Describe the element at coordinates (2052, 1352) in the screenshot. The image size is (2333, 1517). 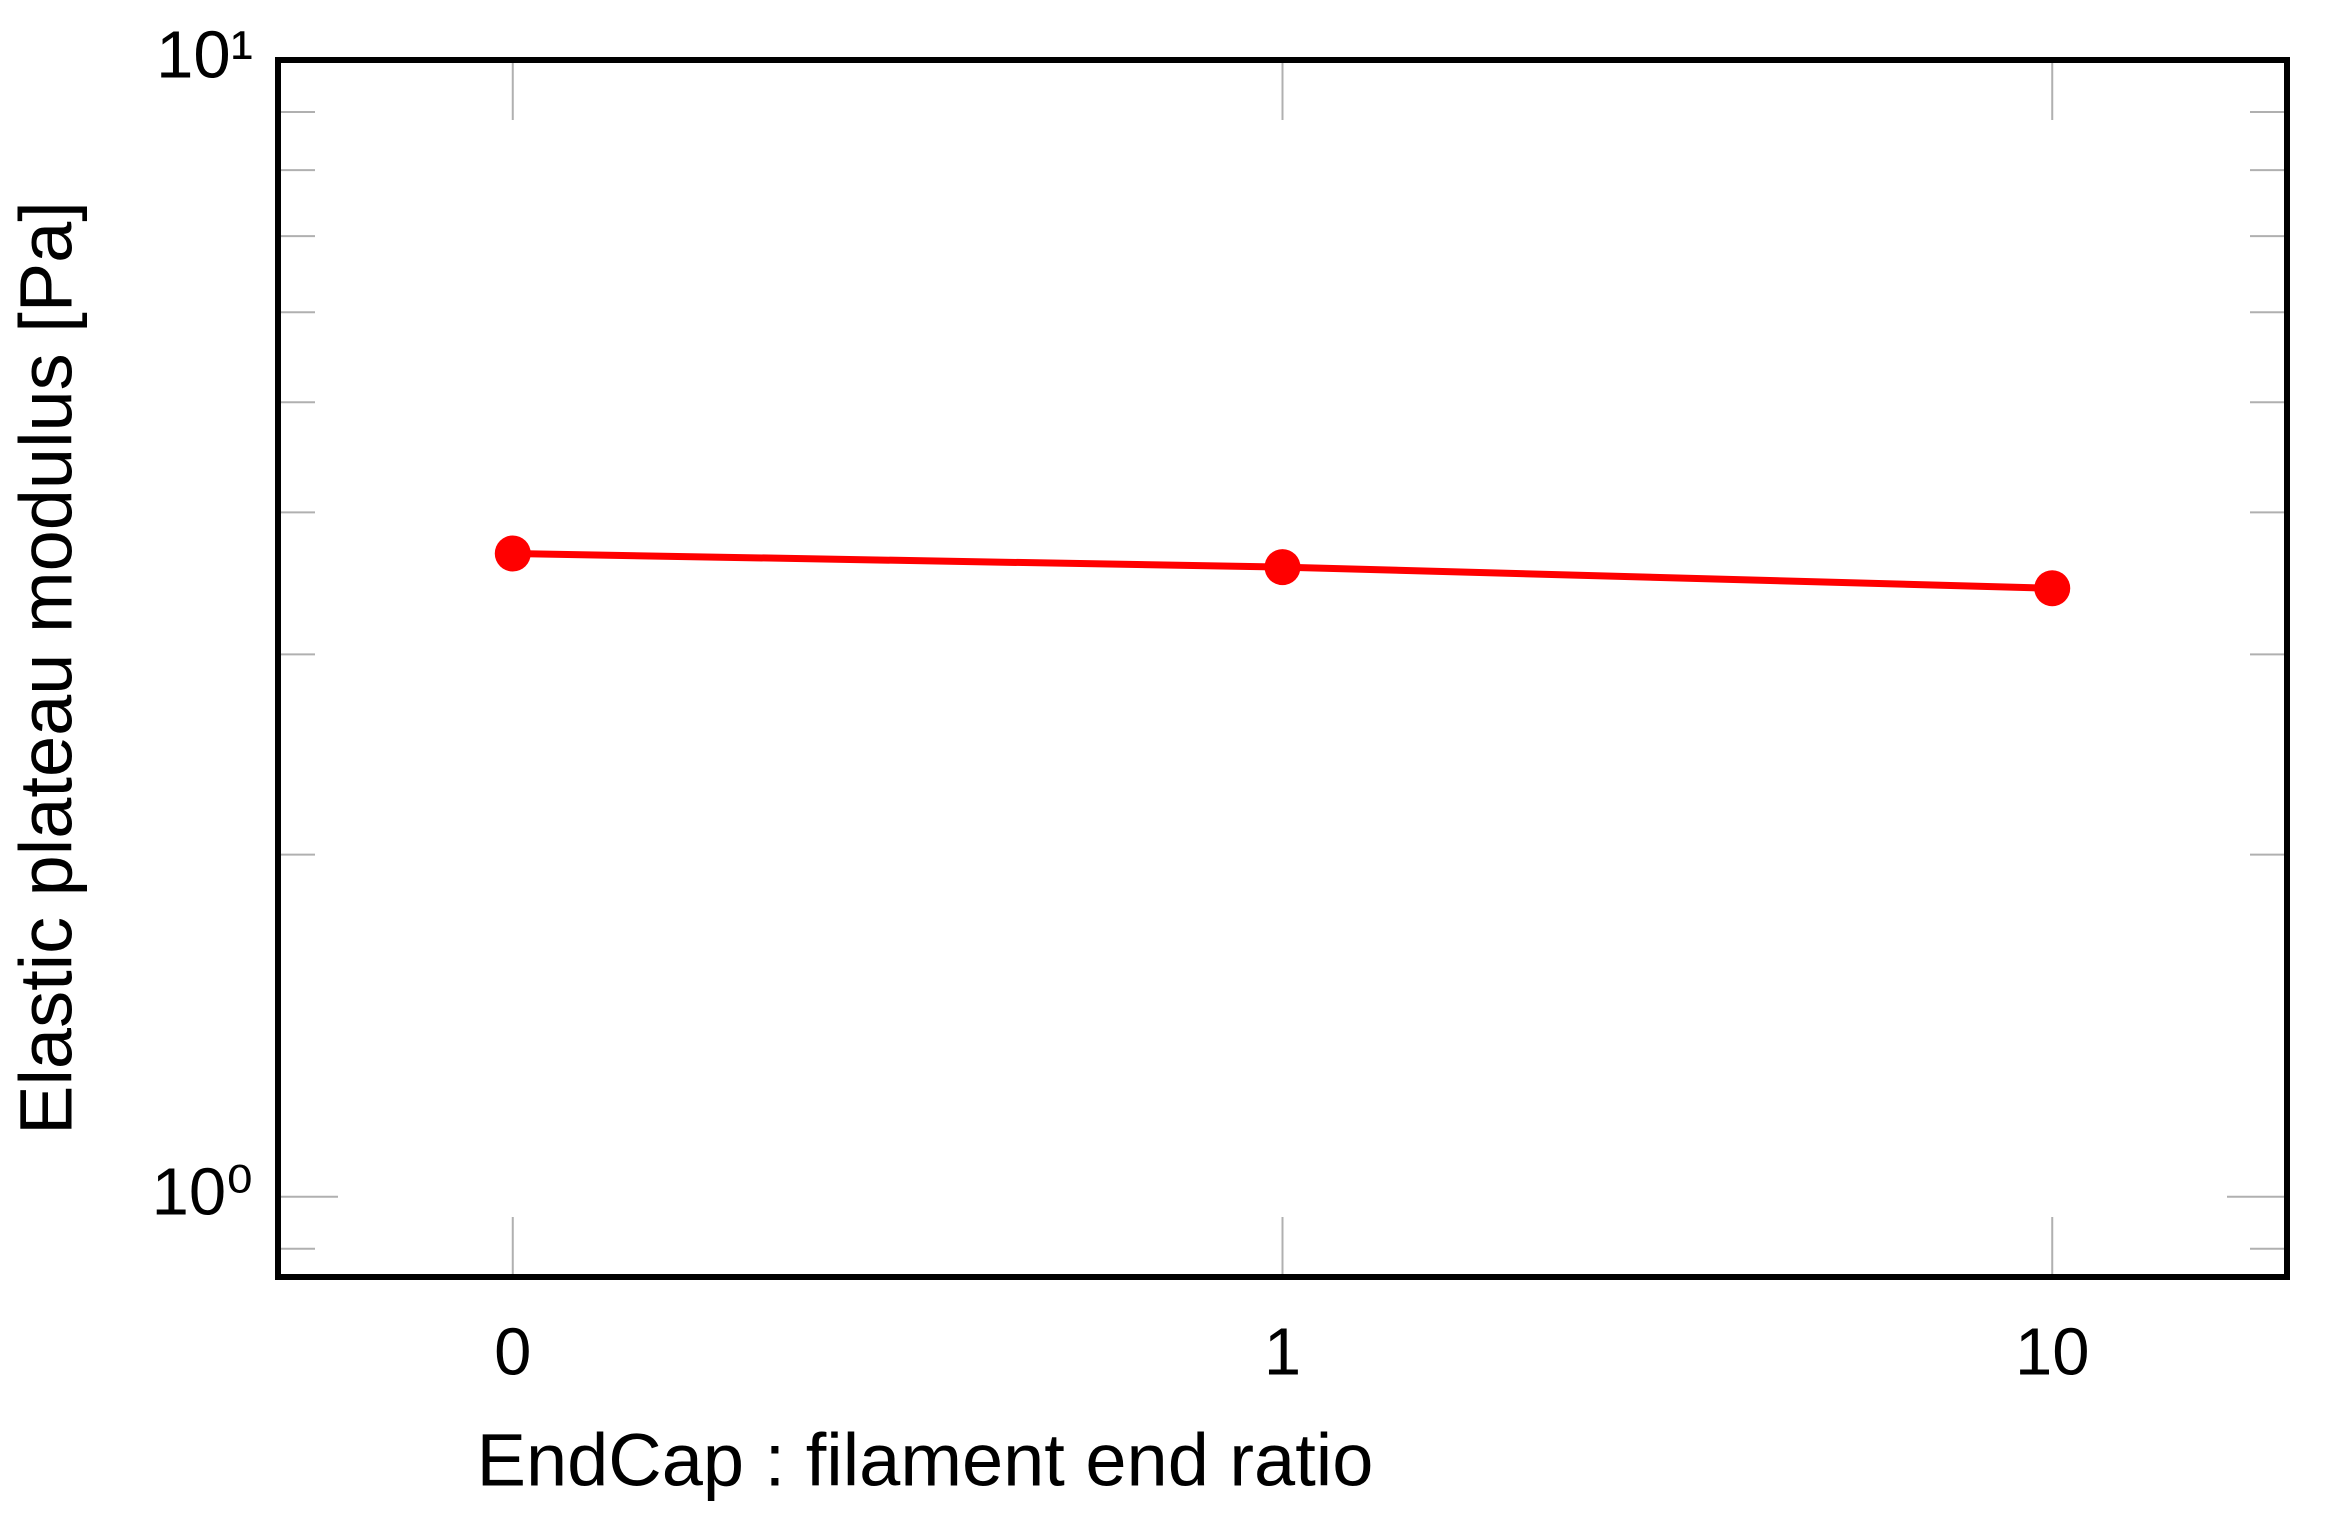
I see `x-tick-label: 10` at that location.